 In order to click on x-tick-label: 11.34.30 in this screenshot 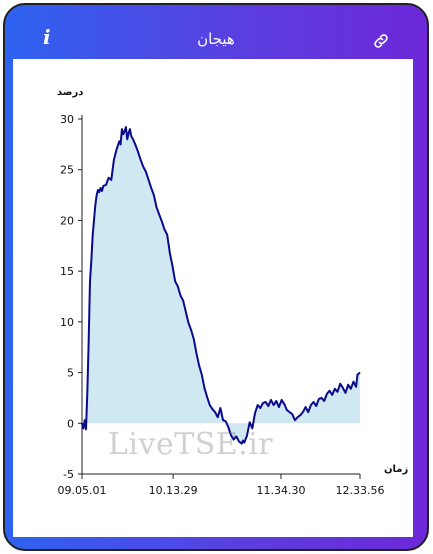, I will do `click(280, 490)`.